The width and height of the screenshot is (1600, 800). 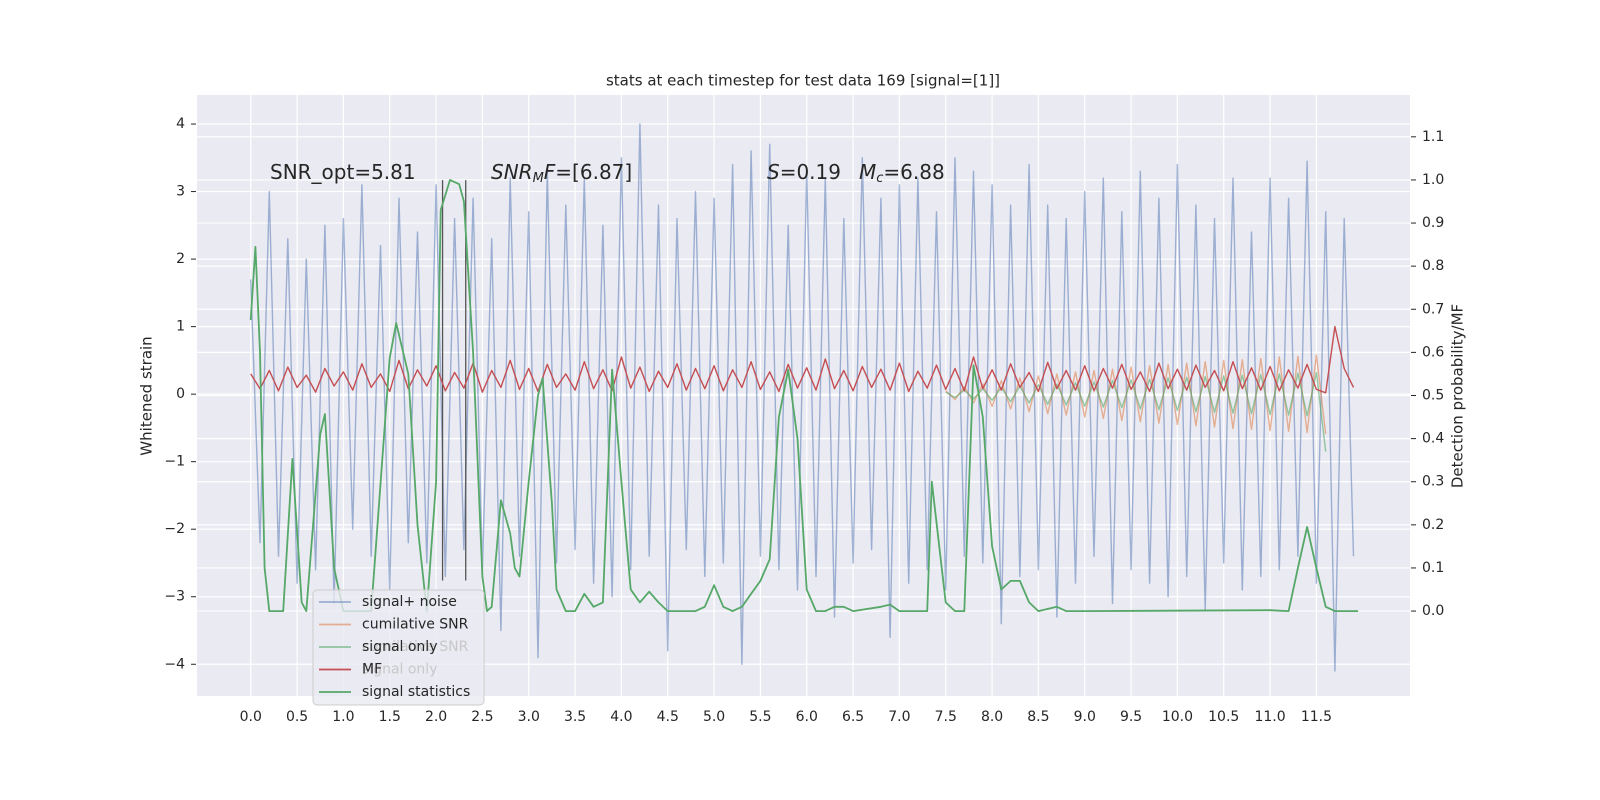 What do you see at coordinates (714, 717) in the screenshot?
I see `x-tick-label: 5.0` at bounding box center [714, 717].